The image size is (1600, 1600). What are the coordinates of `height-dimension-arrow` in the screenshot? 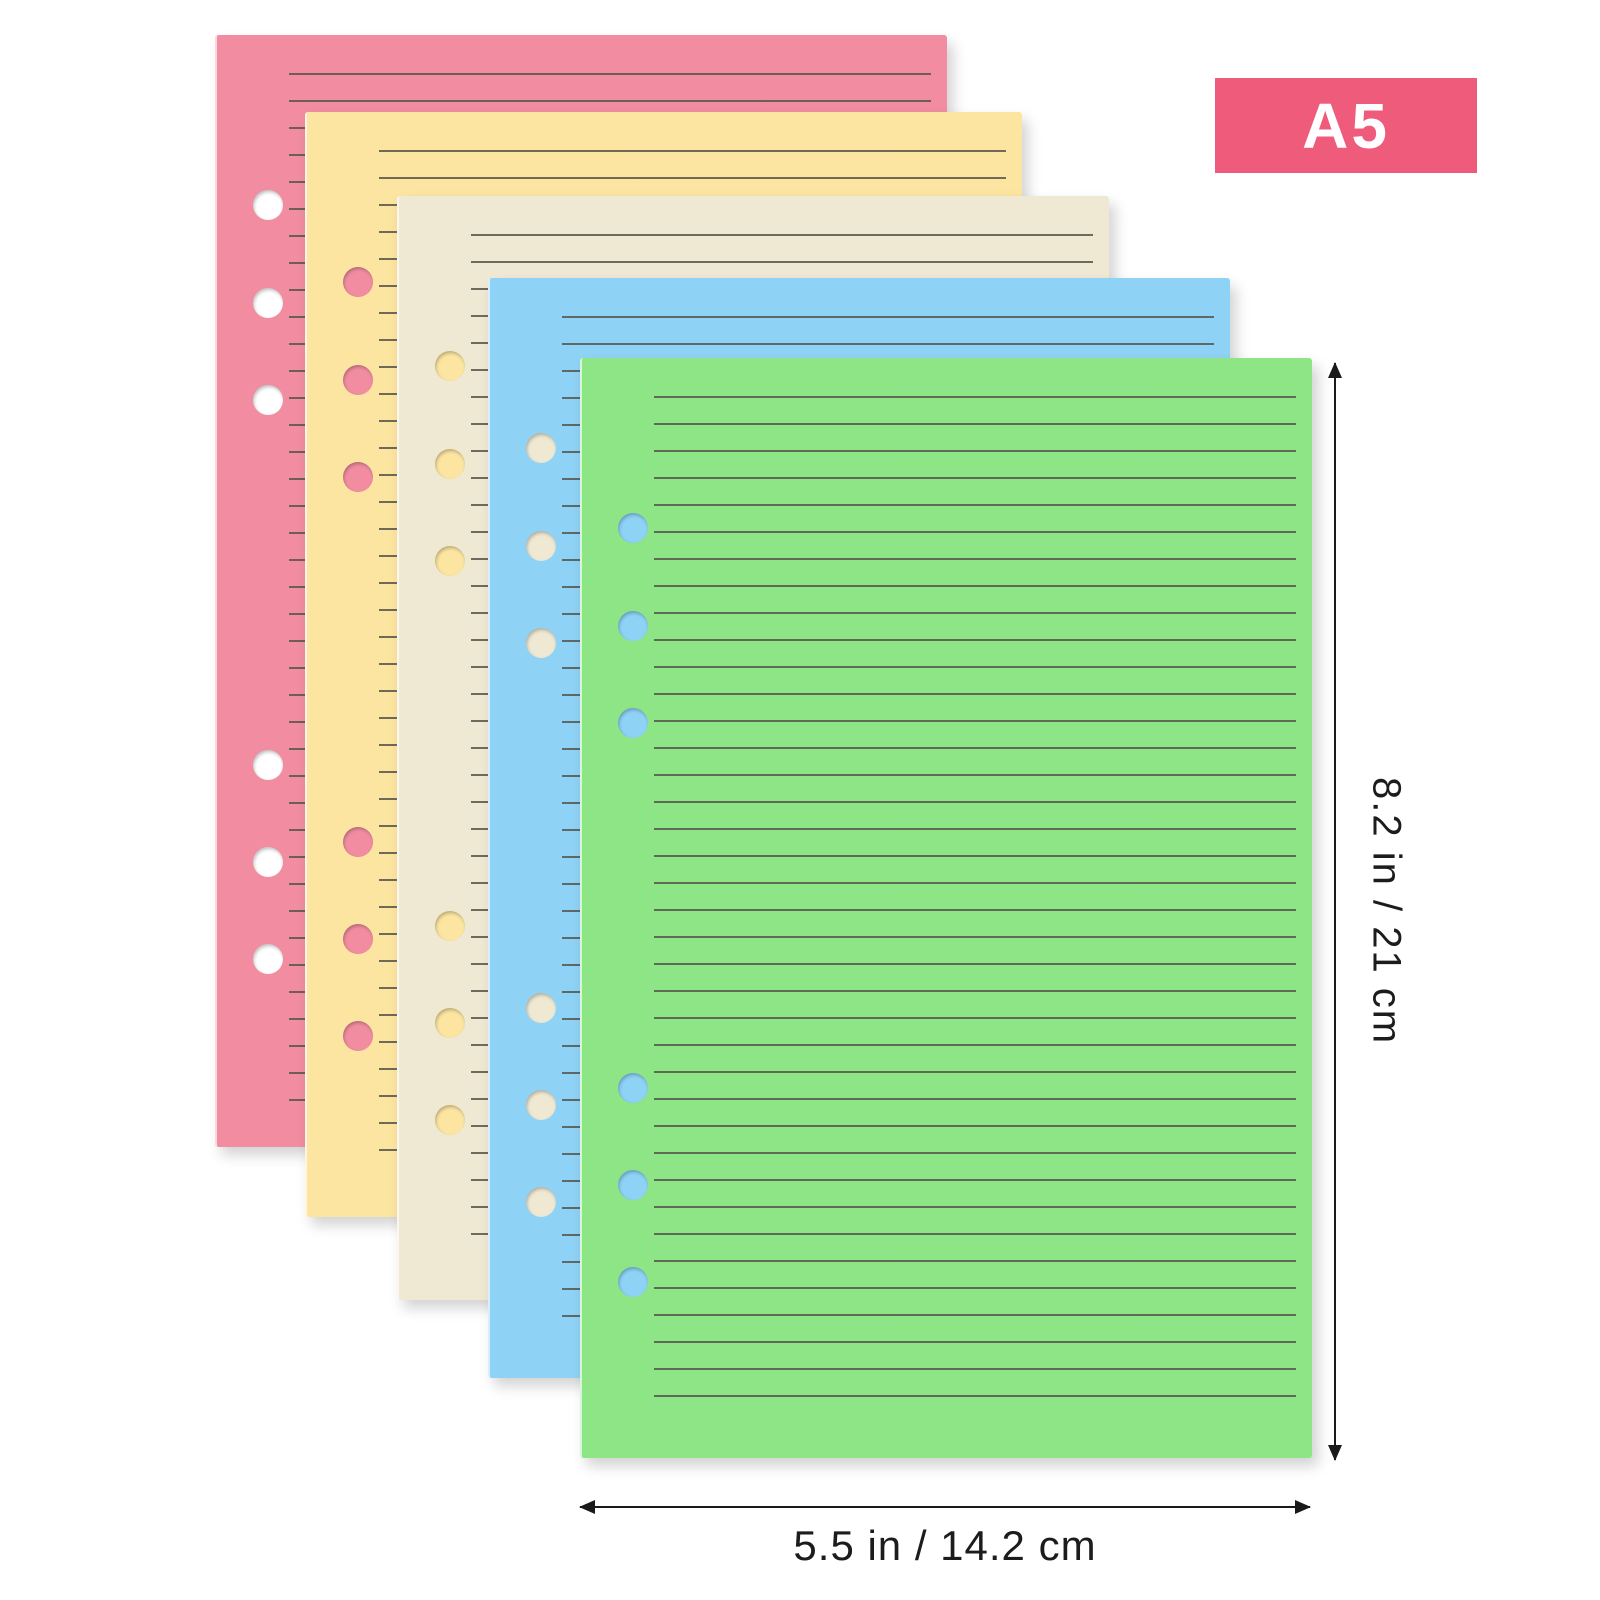 It's located at (1335, 911).